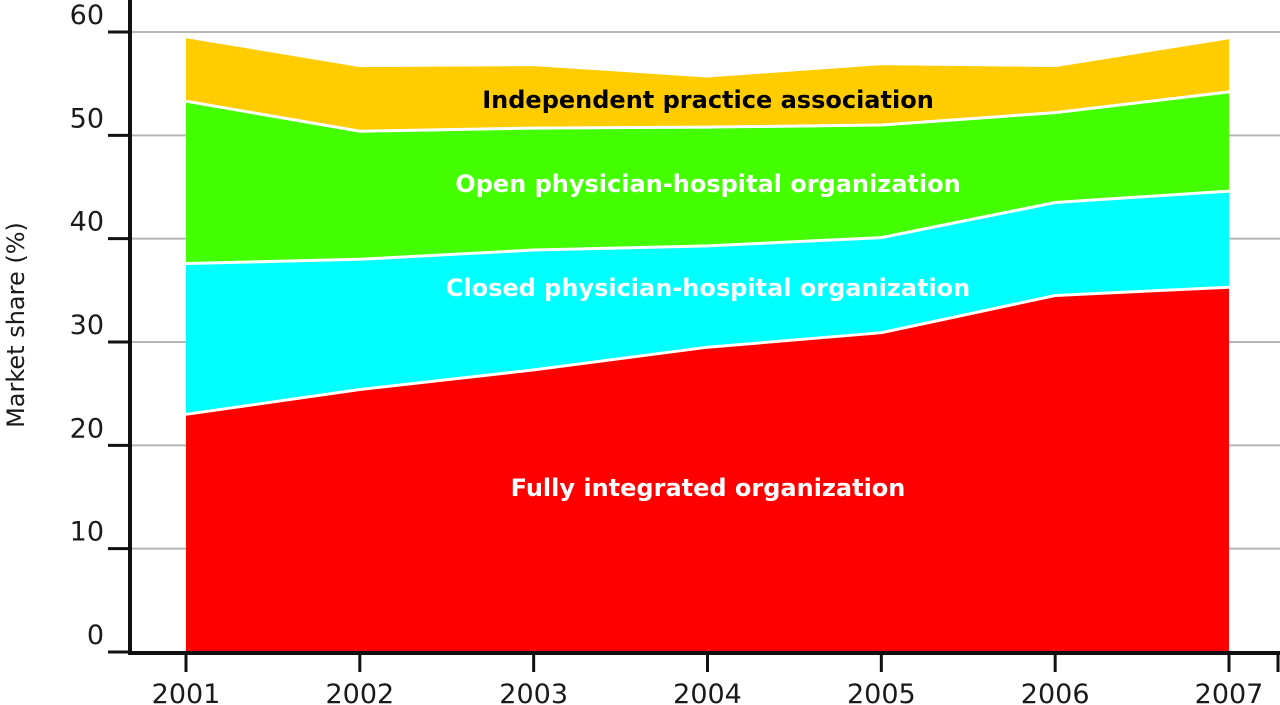 Image resolution: width=1280 pixels, height=705 pixels. What do you see at coordinates (708, 288) in the screenshot?
I see `series-label-closed-physician-hospital-organization: Closed physician-hospital organization` at bounding box center [708, 288].